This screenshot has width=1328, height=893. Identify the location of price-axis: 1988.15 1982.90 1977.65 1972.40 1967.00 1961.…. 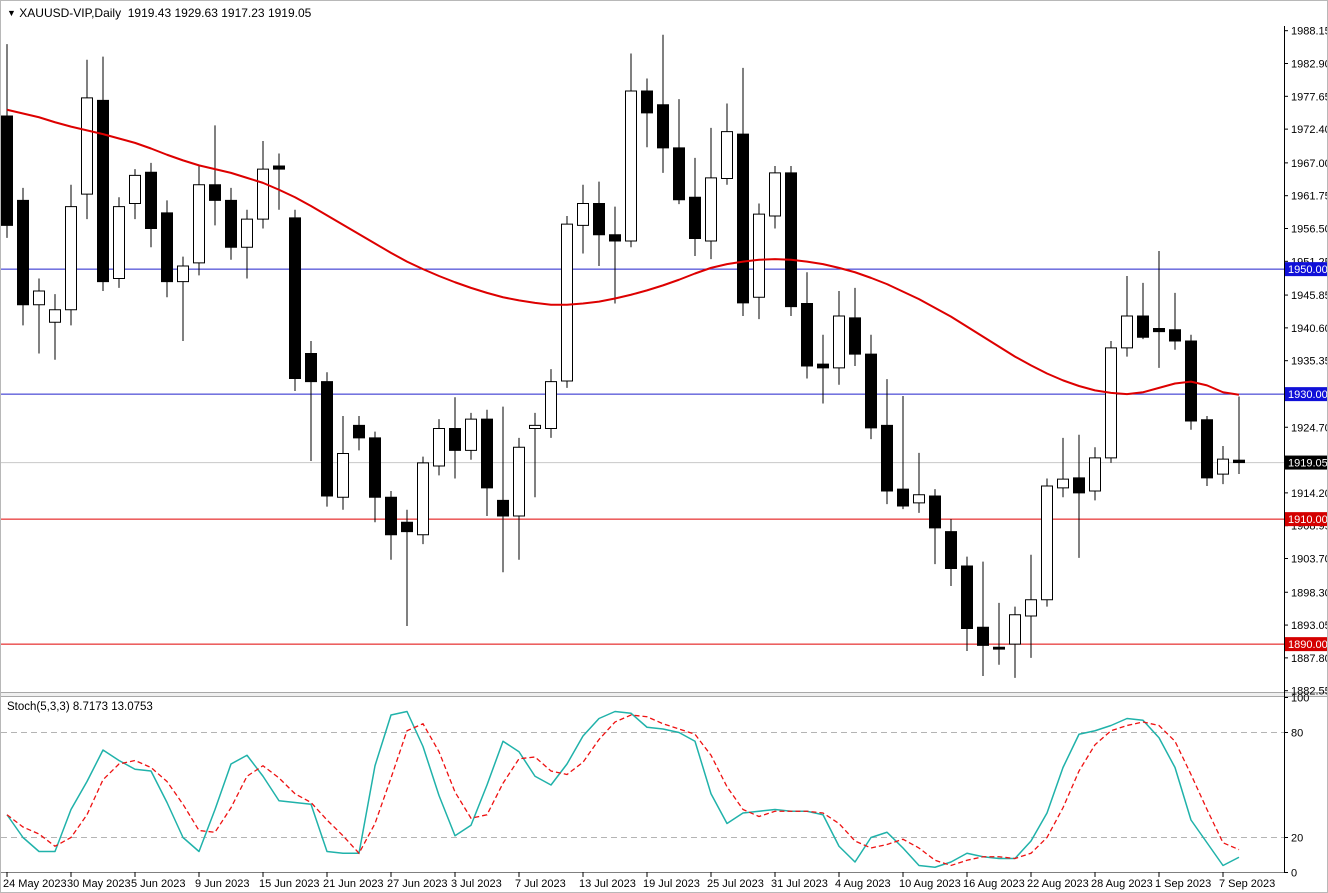
(1306, 362).